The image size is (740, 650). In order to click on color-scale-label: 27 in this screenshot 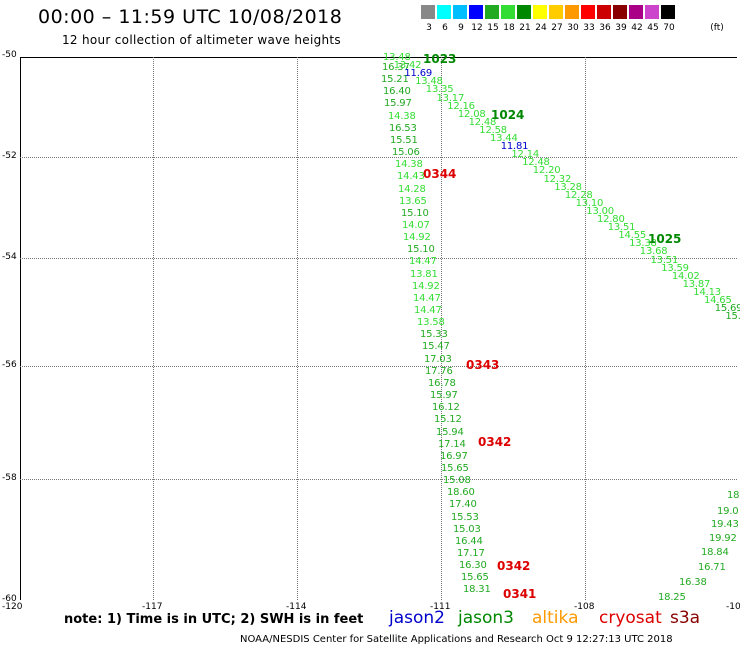, I will do `click(557, 28)`.